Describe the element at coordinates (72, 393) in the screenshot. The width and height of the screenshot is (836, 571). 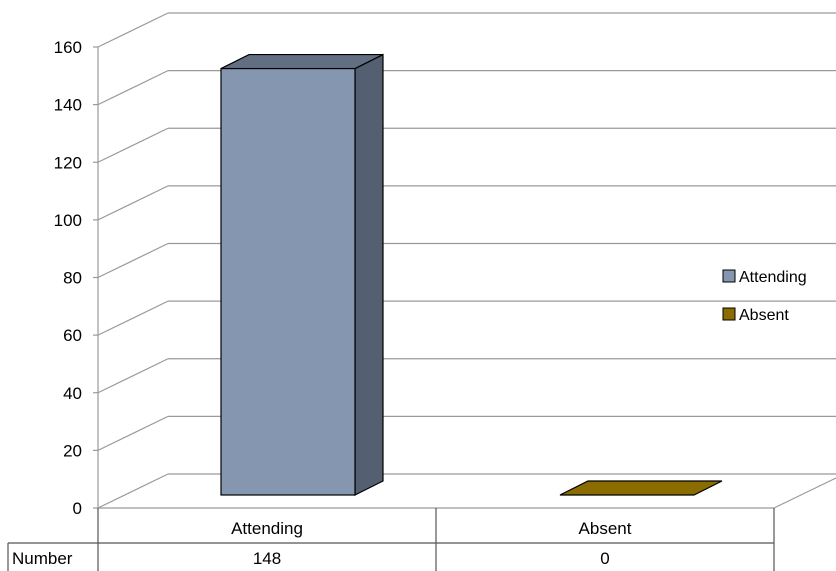
I see `y-tick-label: 40` at that location.